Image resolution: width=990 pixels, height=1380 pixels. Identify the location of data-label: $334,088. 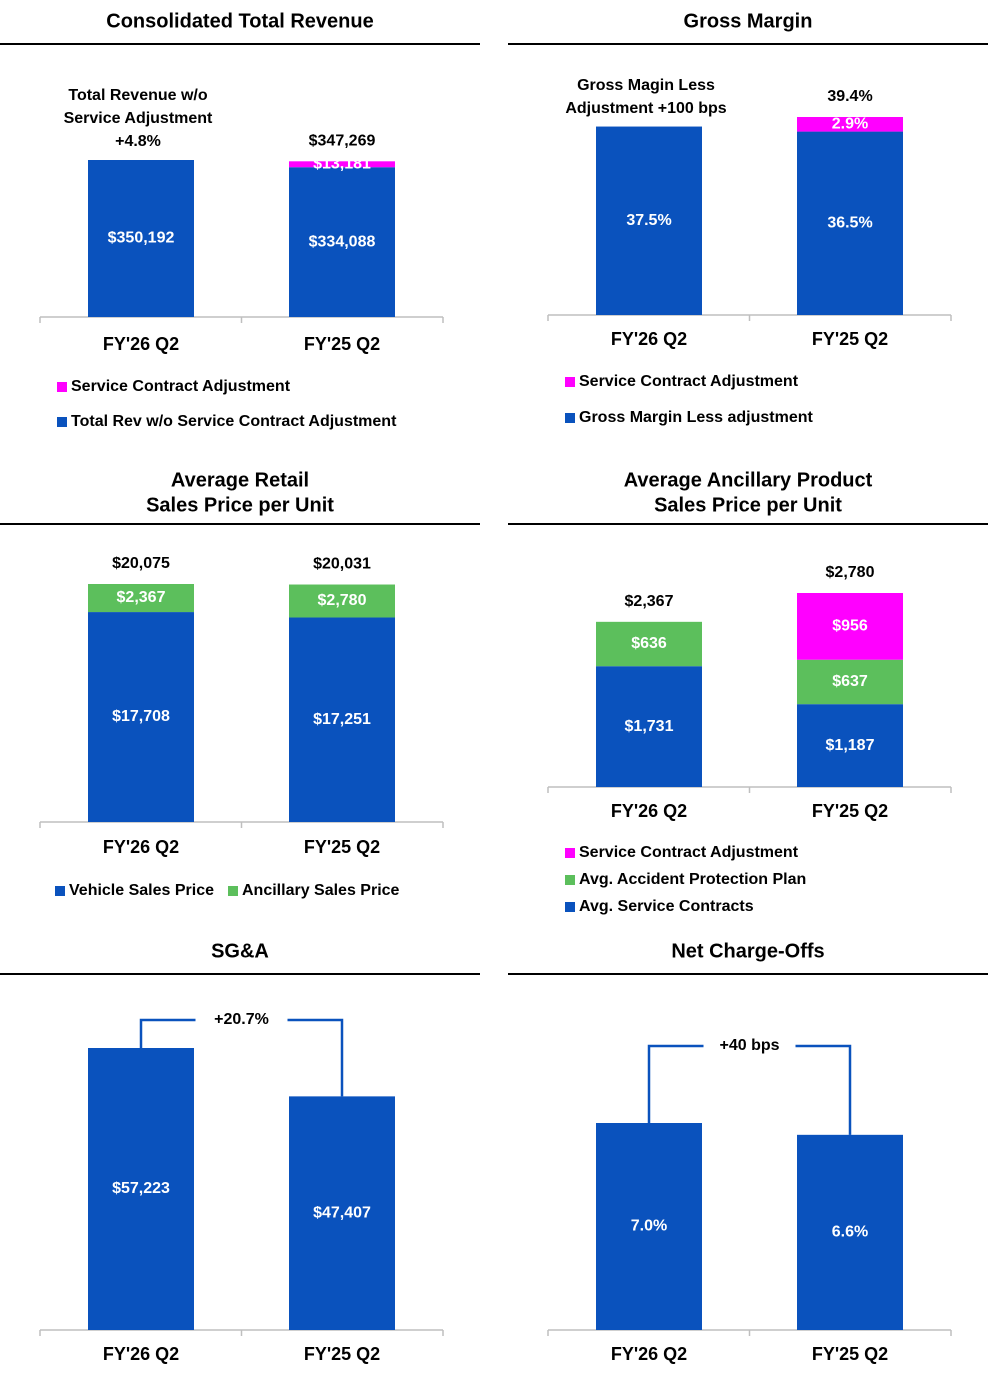
(342, 241).